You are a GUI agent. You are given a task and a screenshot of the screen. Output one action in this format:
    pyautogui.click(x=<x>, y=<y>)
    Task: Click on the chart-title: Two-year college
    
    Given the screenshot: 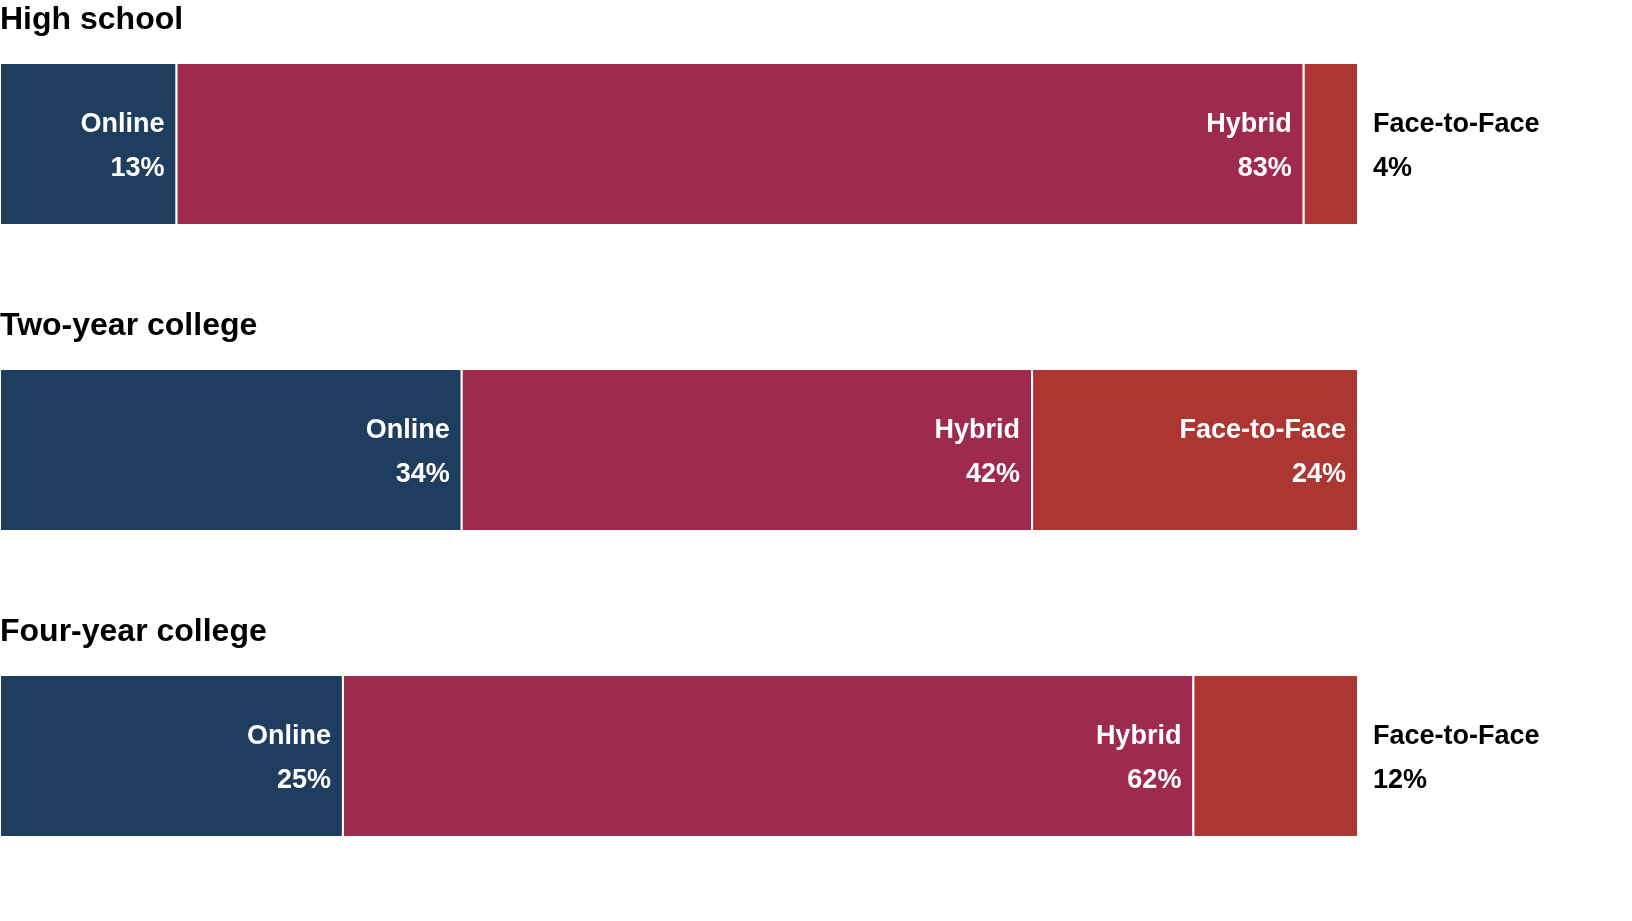 What is the action you would take?
    pyautogui.click(x=129, y=325)
    